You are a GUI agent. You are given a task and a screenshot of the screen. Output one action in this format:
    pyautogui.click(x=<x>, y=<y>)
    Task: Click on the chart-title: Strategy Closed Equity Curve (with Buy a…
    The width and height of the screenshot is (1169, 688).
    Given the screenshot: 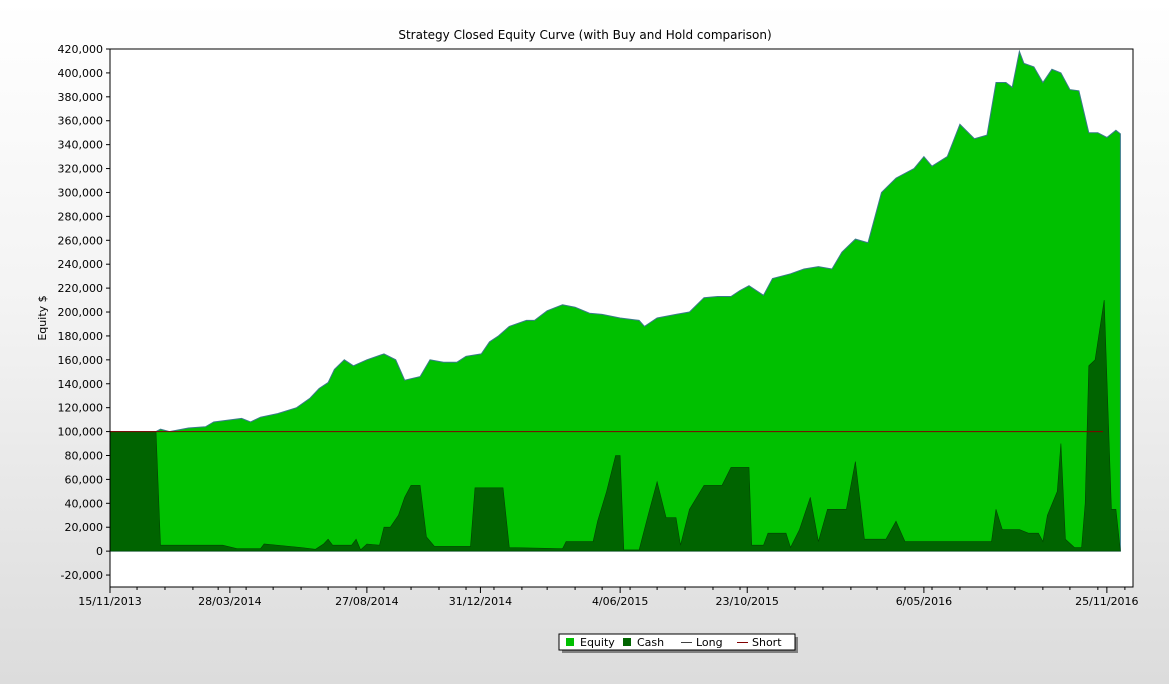 What is the action you would take?
    pyautogui.click(x=584, y=35)
    